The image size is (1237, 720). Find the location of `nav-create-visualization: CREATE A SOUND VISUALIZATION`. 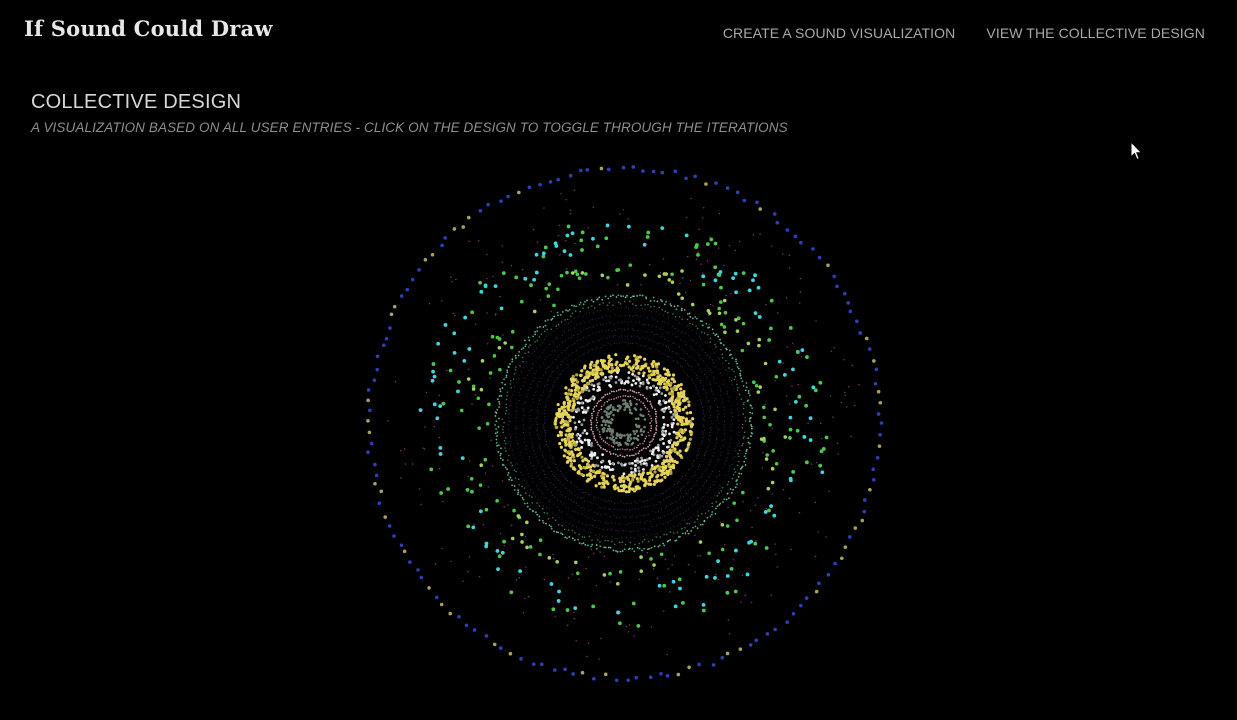

nav-create-visualization: CREATE A SOUND VISUALIZATION is located at coordinates (839, 33).